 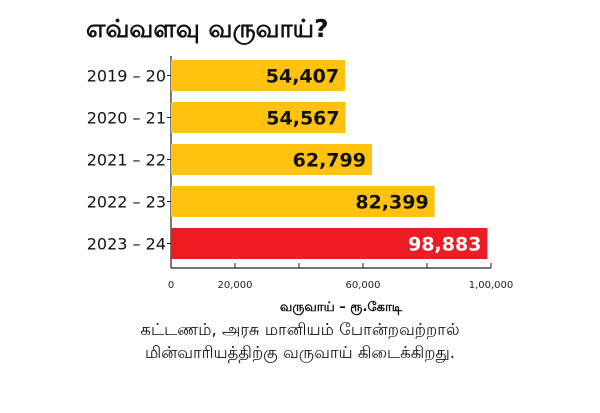 I want to click on data-label: 98,883, so click(x=444, y=245).